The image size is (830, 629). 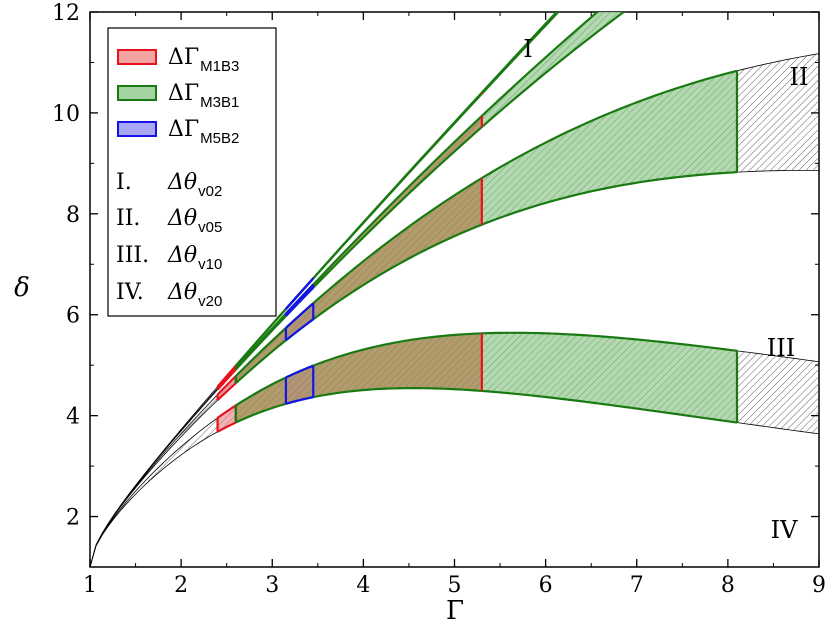 I want to click on interval-upper-M5B2-II, so click(x=300, y=299).